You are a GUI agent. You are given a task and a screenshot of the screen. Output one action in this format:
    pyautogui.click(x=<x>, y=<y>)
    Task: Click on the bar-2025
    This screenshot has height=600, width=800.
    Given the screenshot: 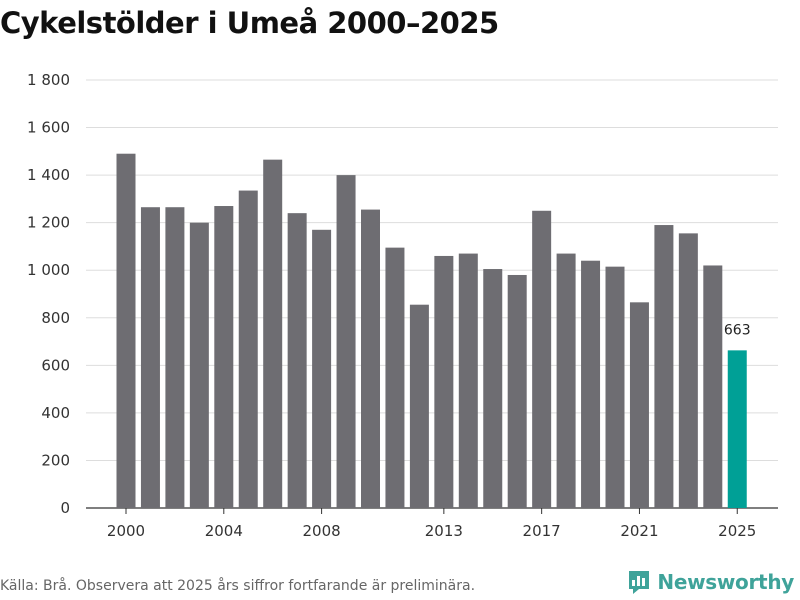 What is the action you would take?
    pyautogui.click(x=737, y=429)
    